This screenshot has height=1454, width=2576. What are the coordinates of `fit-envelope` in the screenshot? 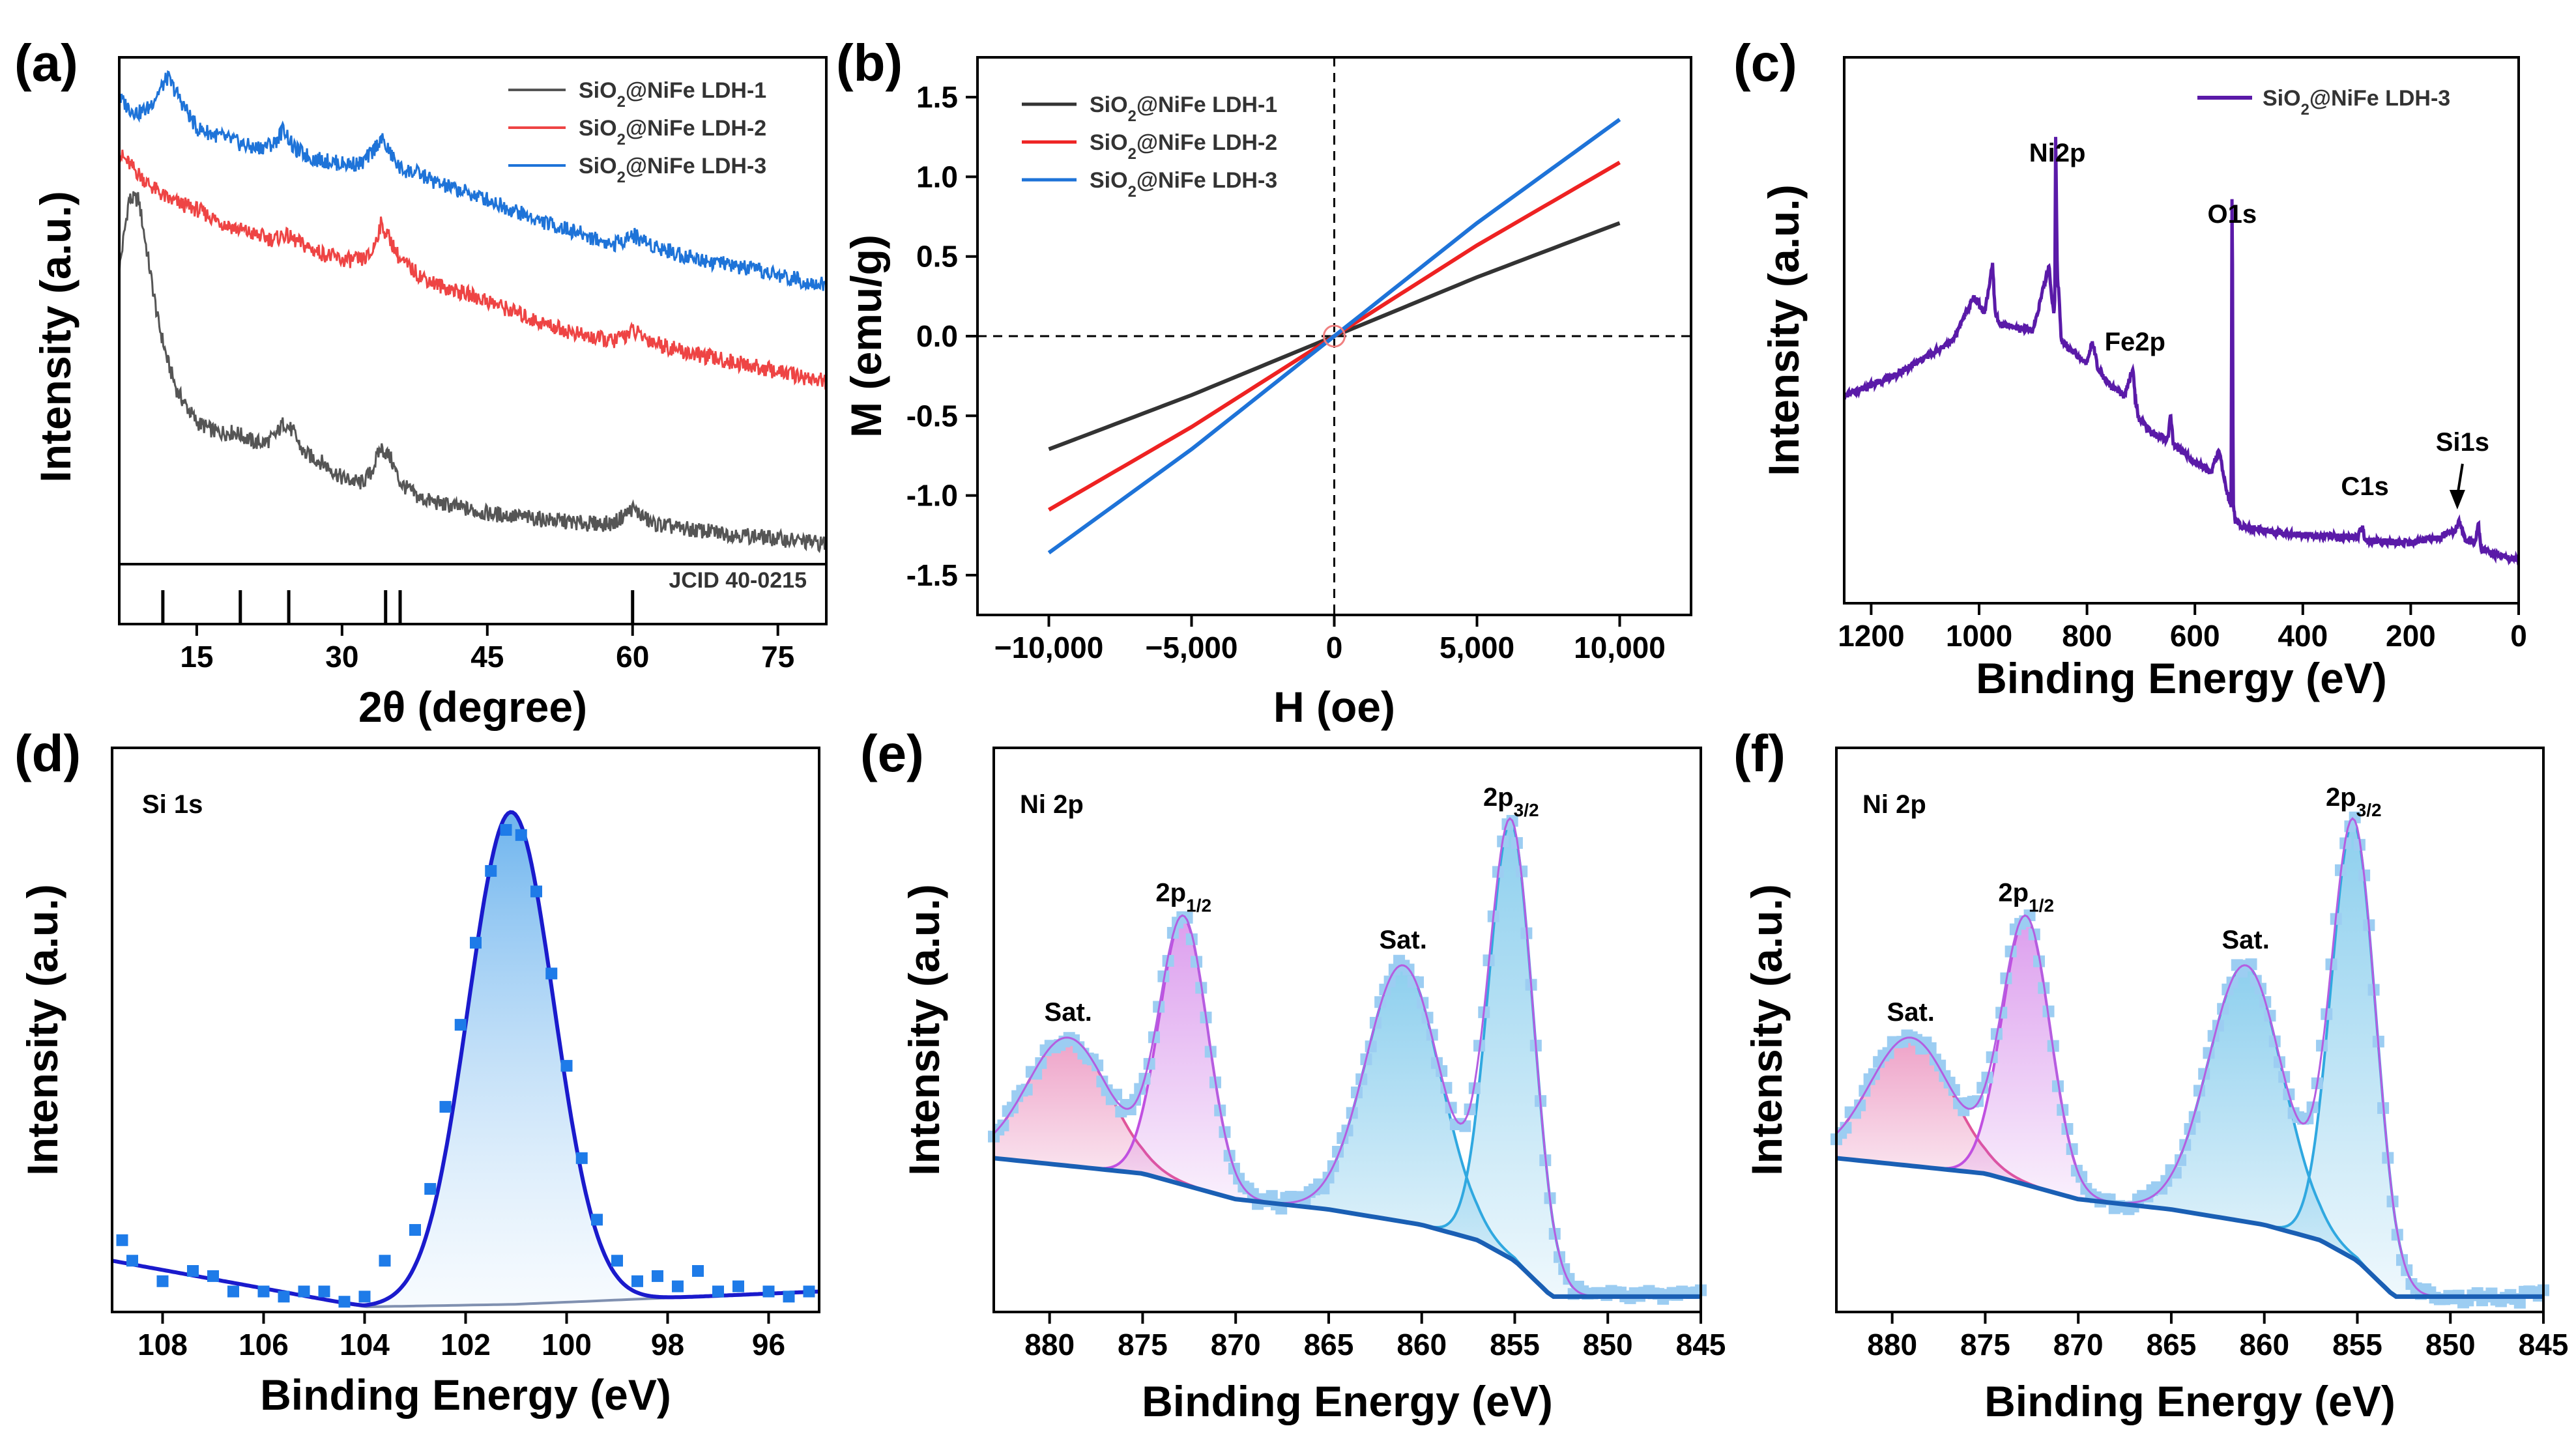 It's located at (1346, 1057).